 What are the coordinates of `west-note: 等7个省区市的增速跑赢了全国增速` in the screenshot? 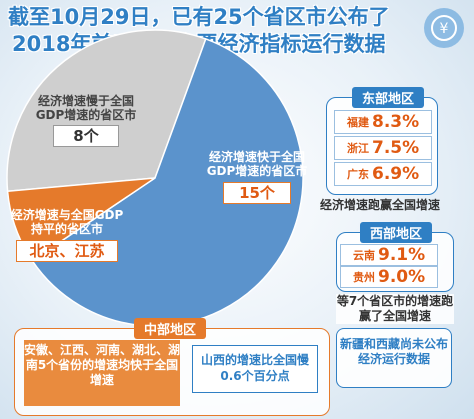 It's located at (395, 309).